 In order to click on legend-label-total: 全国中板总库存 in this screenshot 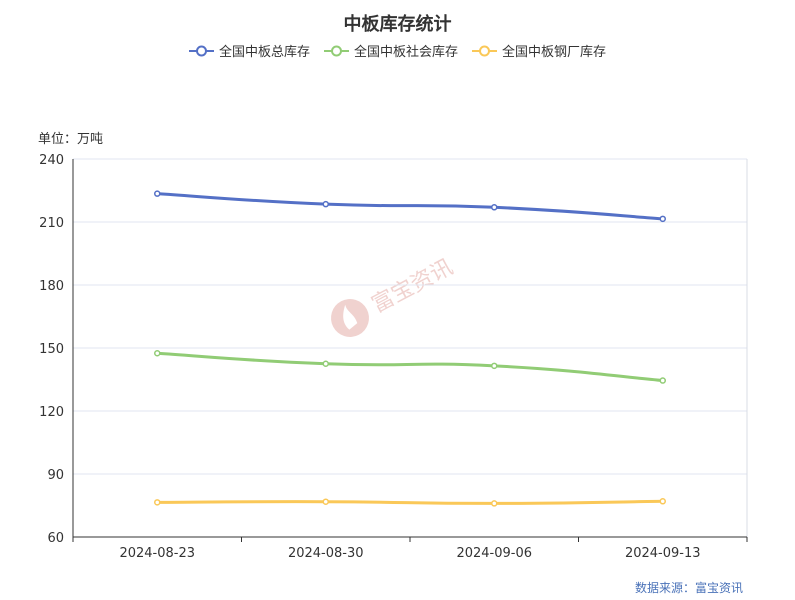, I will do `click(264, 52)`.